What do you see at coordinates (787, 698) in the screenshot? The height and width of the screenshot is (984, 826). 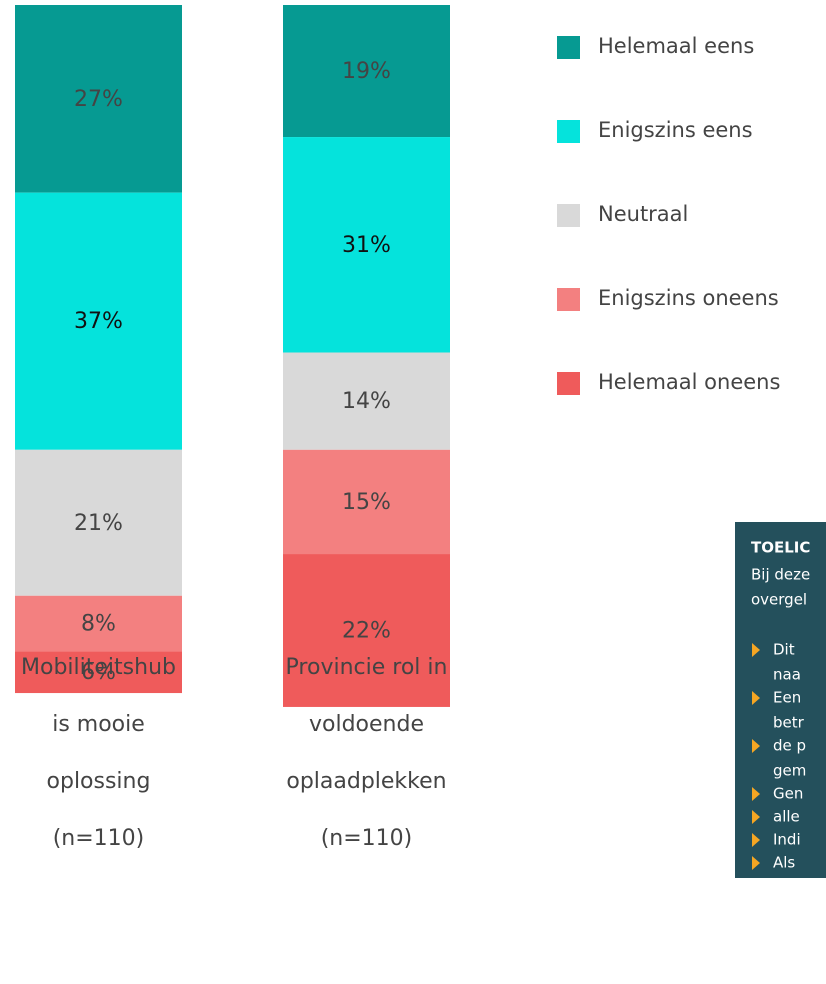 I see `note-bullet-text: Een` at bounding box center [787, 698].